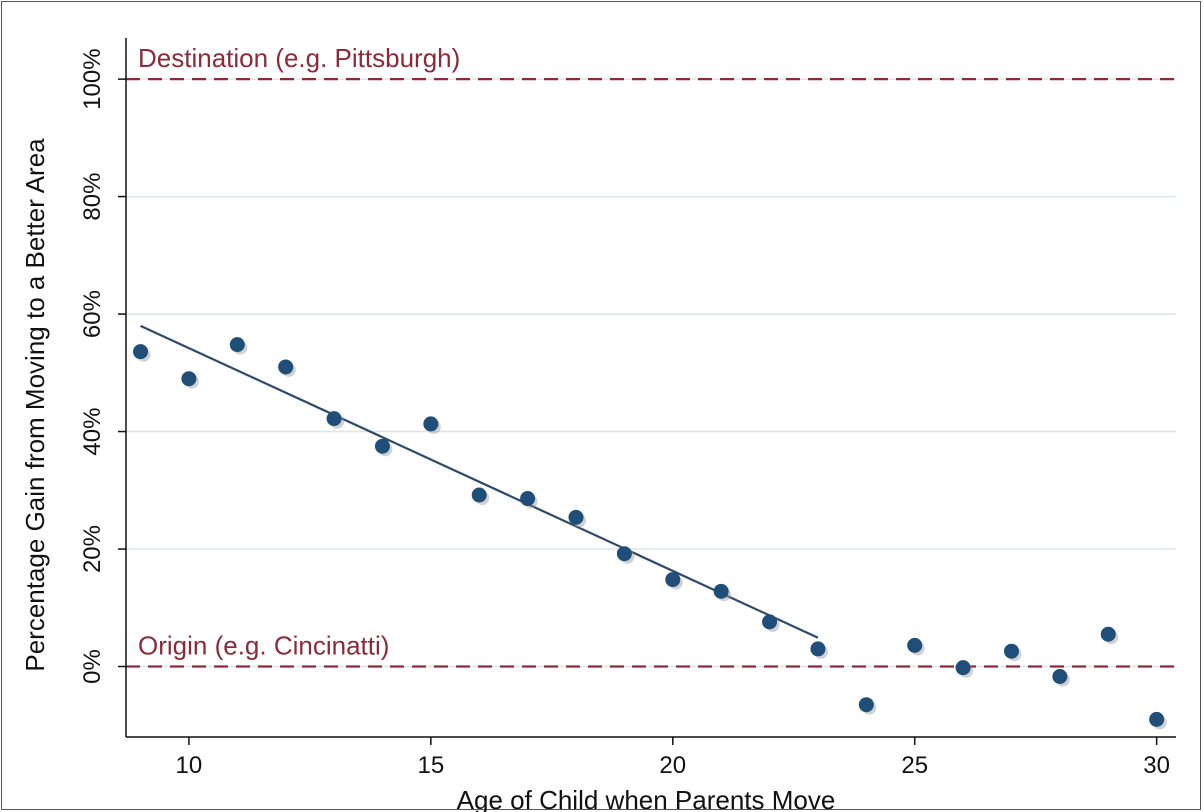 This screenshot has width=1204, height=812. I want to click on y-tick-label-1: 20%, so click(92, 549).